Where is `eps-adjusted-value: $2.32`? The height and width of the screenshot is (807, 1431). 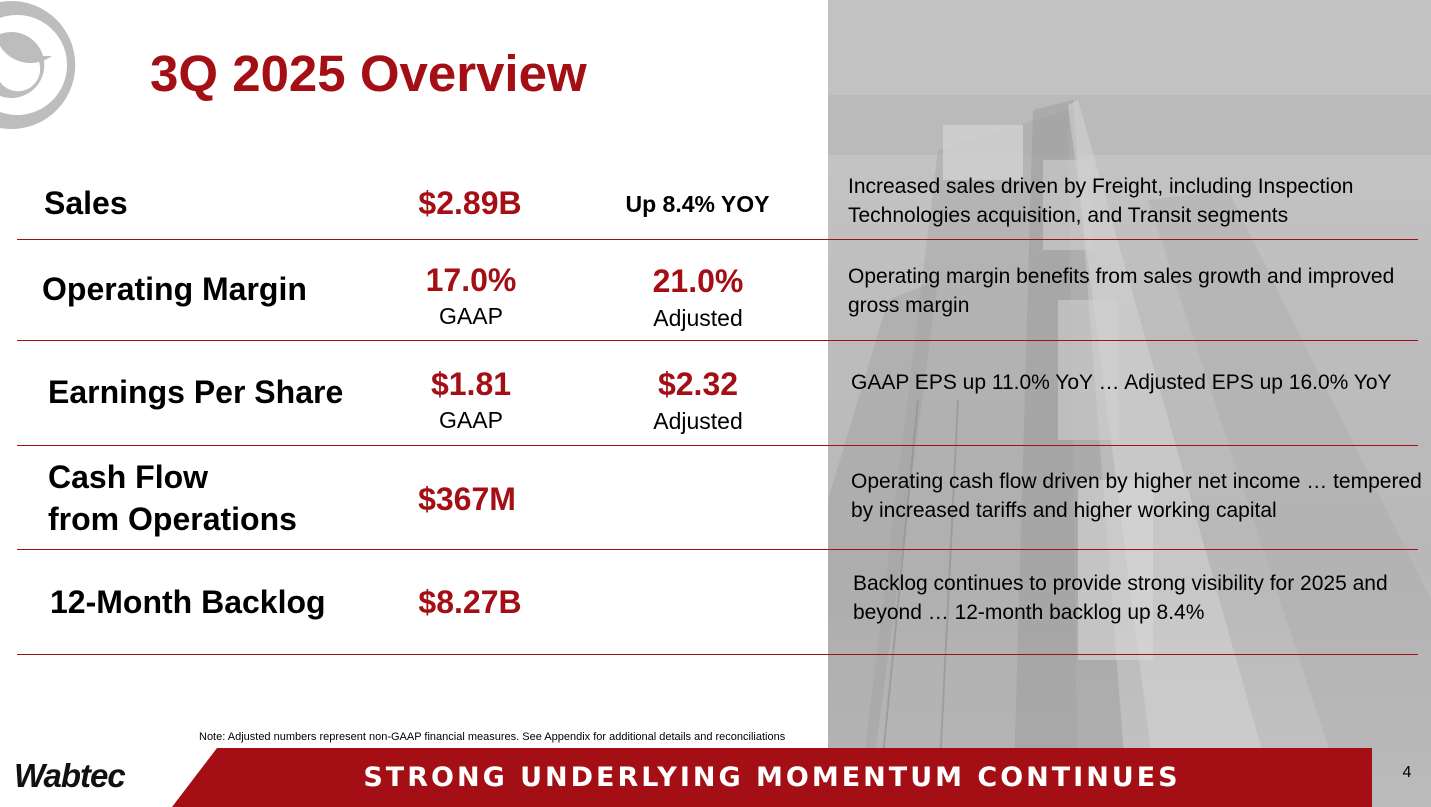
eps-adjusted-value: $2.32 is located at coordinates (698, 384).